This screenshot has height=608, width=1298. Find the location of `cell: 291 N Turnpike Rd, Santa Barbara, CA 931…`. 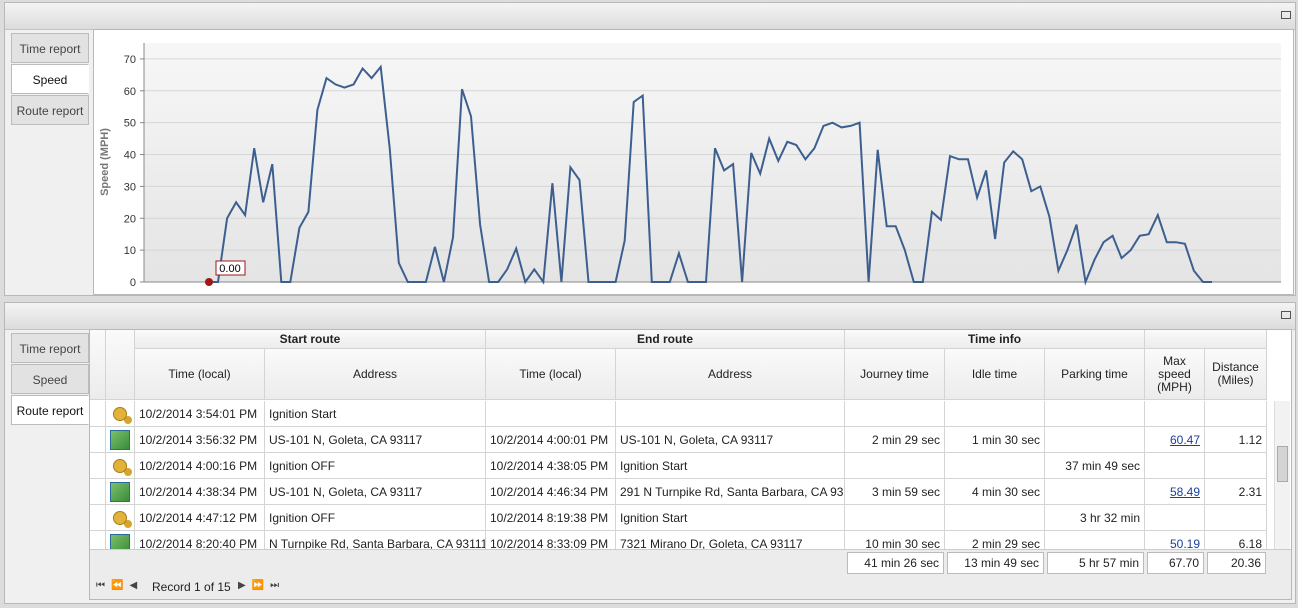

cell: 291 N Turnpike Rd, Santa Barbara, CA 931… is located at coordinates (730, 492).